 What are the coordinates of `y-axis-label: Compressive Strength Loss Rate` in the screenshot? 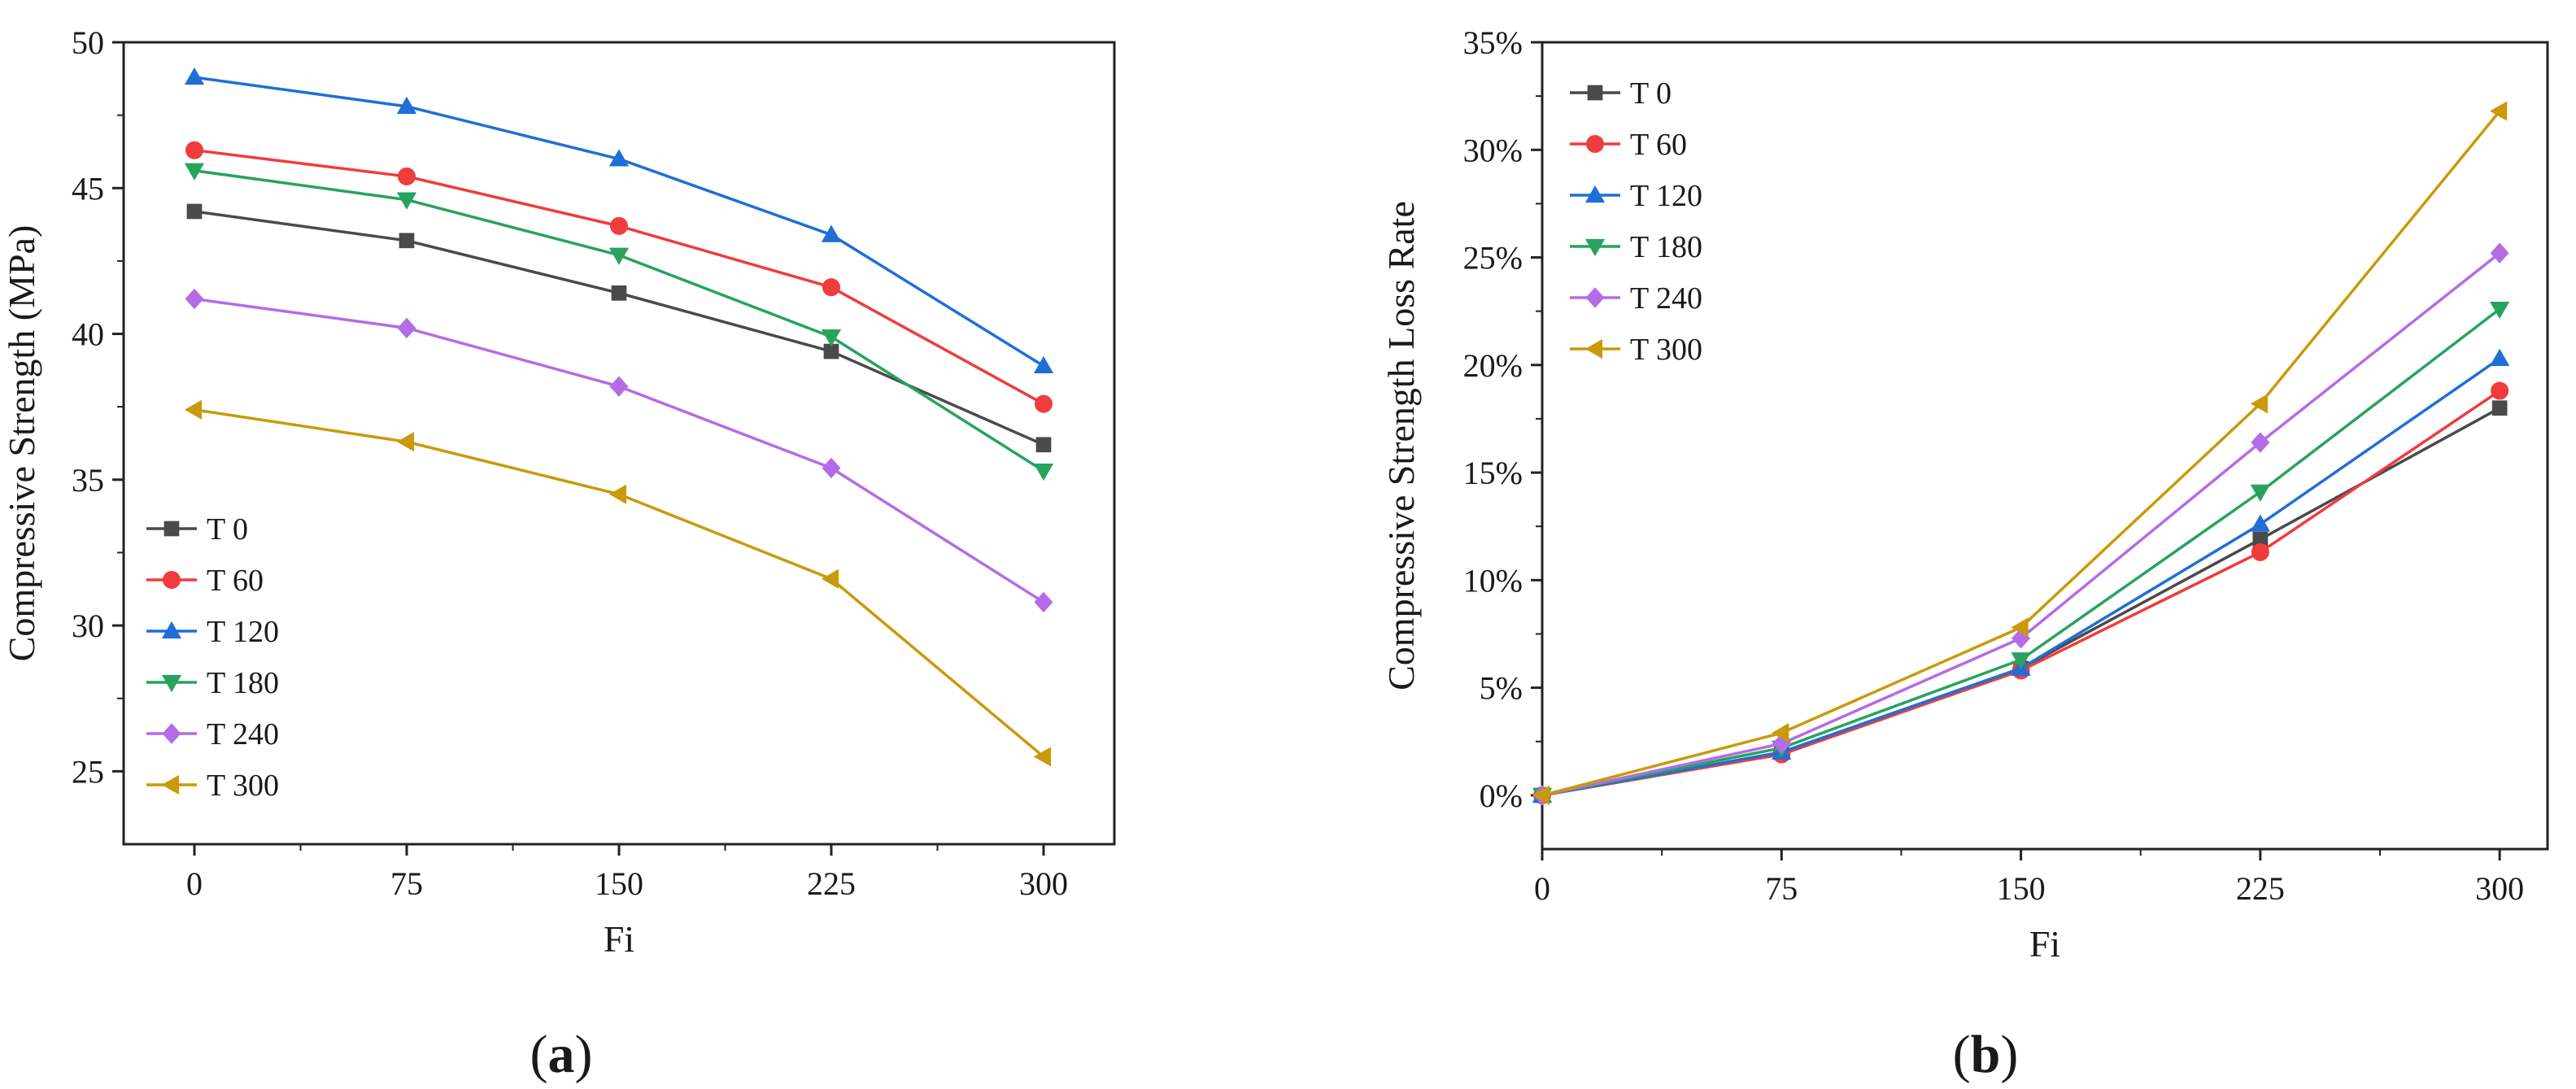 It's located at (1401, 445).